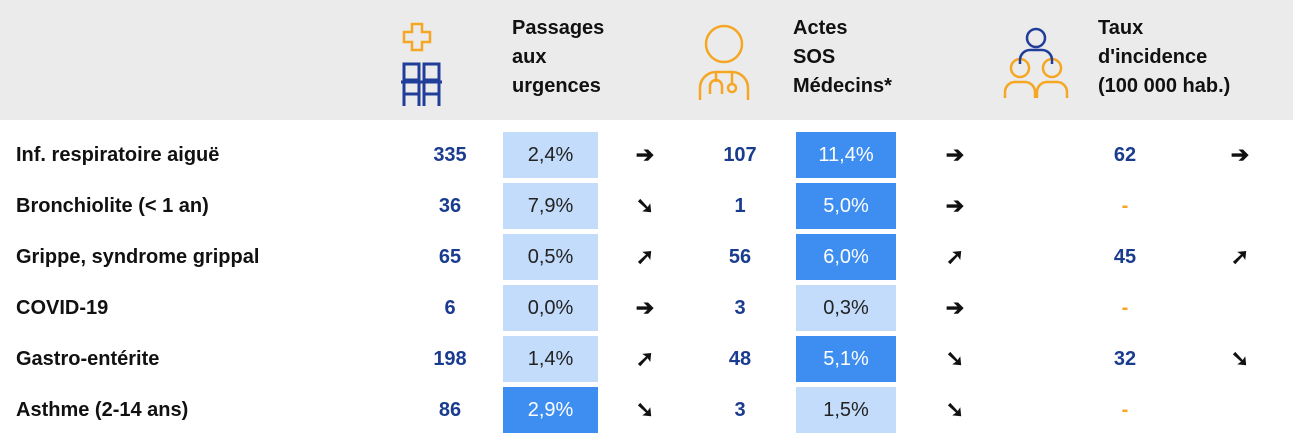  What do you see at coordinates (529, 57) in the screenshot?
I see `header-label: aux` at bounding box center [529, 57].